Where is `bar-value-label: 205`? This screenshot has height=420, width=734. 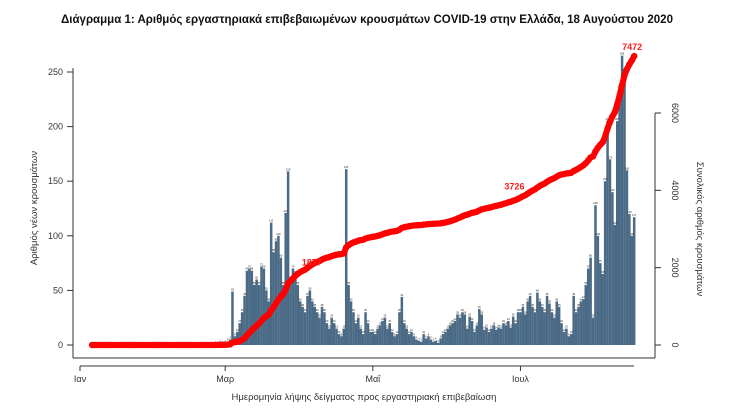 bar-value-label: 205 is located at coordinates (607, 119).